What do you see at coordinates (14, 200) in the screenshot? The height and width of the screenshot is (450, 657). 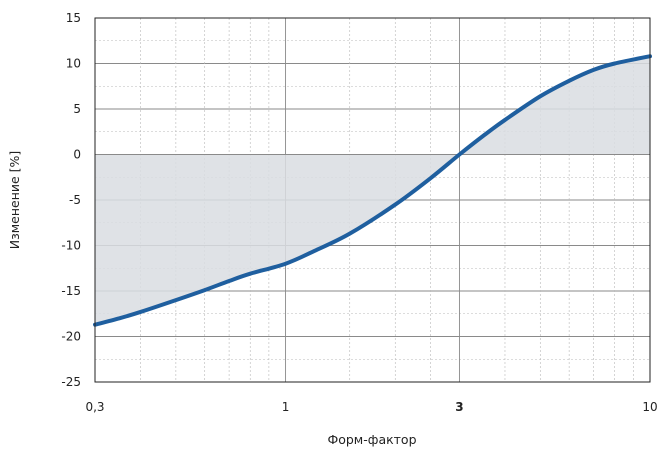 I see `y-axis-title: Изменение [%]` at bounding box center [14, 200].